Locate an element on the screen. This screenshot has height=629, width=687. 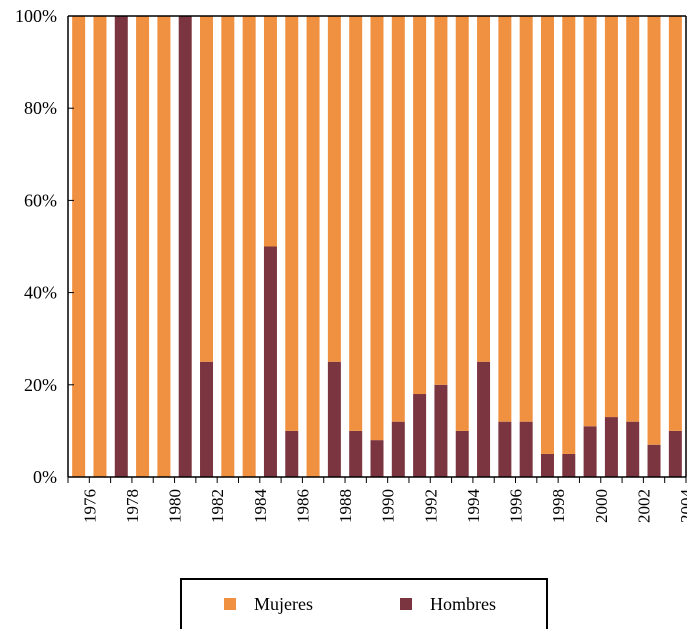
bar-mujeres-1985 is located at coordinates (270, 131).